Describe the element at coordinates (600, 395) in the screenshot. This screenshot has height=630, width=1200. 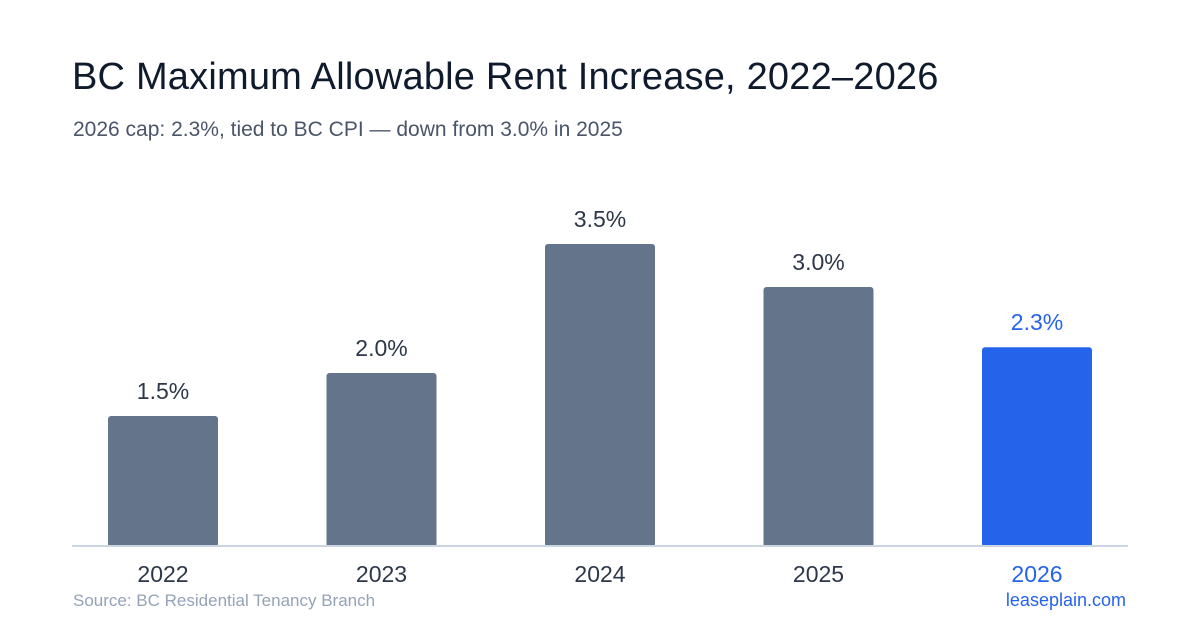
I see `bar-2024` at that location.